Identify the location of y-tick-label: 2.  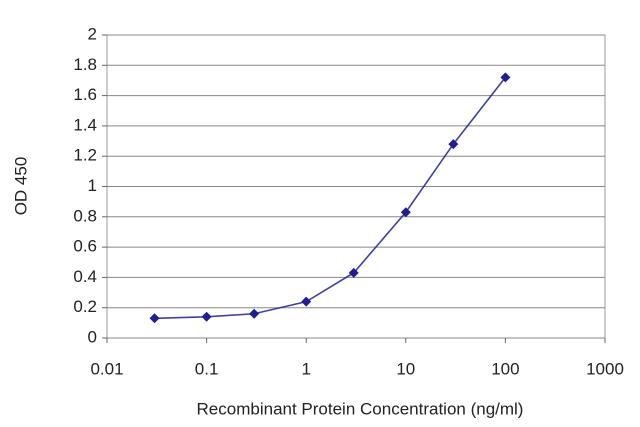
(92, 33).